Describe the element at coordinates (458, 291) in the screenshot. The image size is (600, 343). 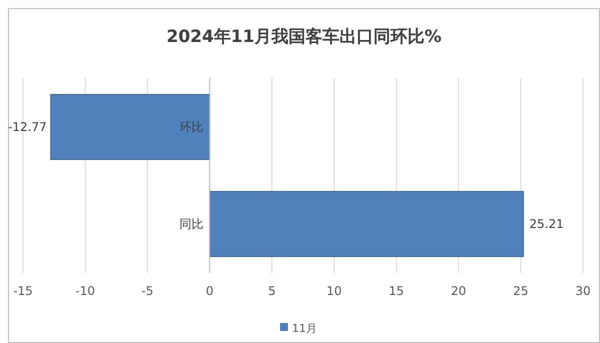
I see `x-tick-label: 20` at that location.